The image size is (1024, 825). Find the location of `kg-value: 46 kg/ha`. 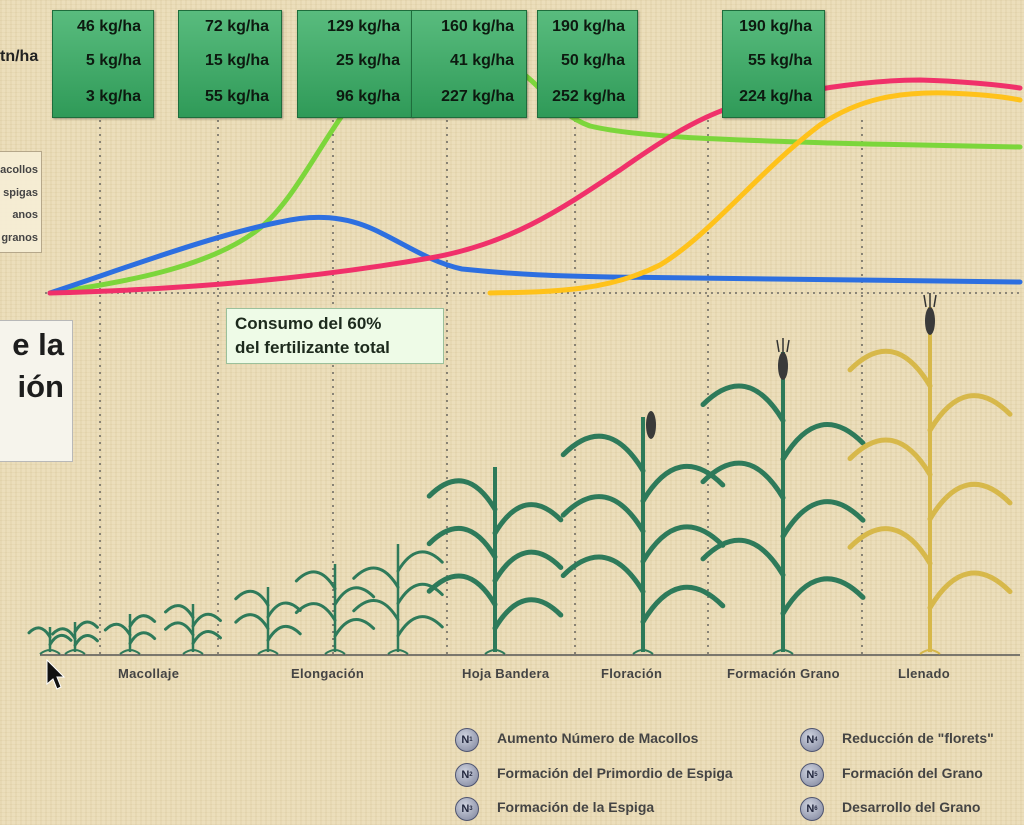

kg-value: 46 kg/ha is located at coordinates (108, 26).